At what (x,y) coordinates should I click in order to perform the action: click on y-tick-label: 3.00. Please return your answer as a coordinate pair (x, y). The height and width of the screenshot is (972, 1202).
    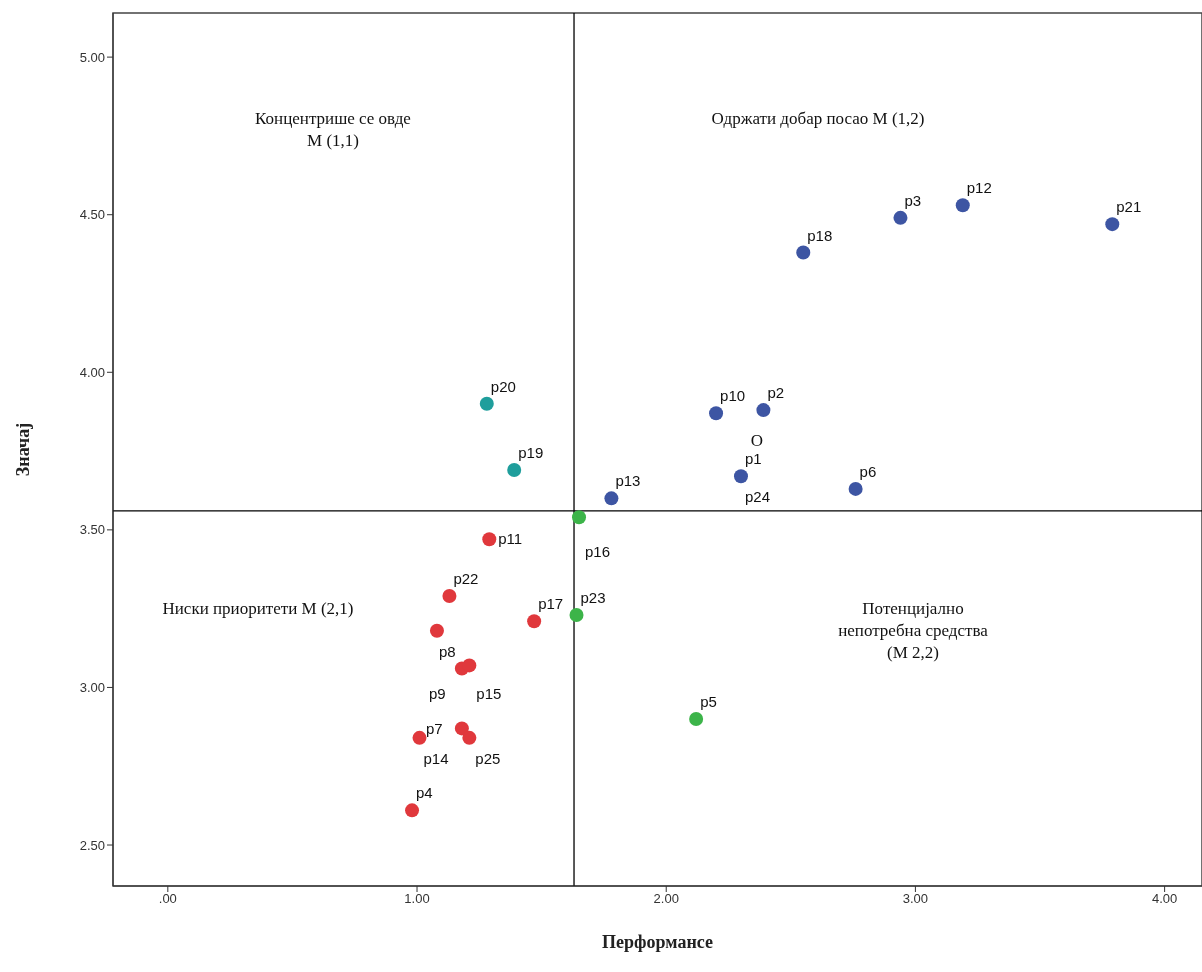
    Looking at the image, I should click on (92, 688).